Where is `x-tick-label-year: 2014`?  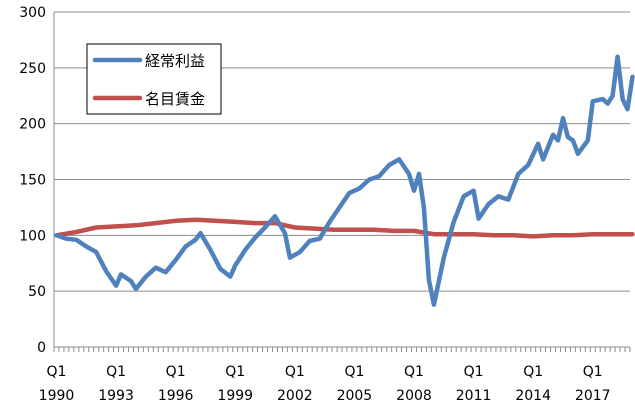 x-tick-label-year: 2014 is located at coordinates (533, 396).